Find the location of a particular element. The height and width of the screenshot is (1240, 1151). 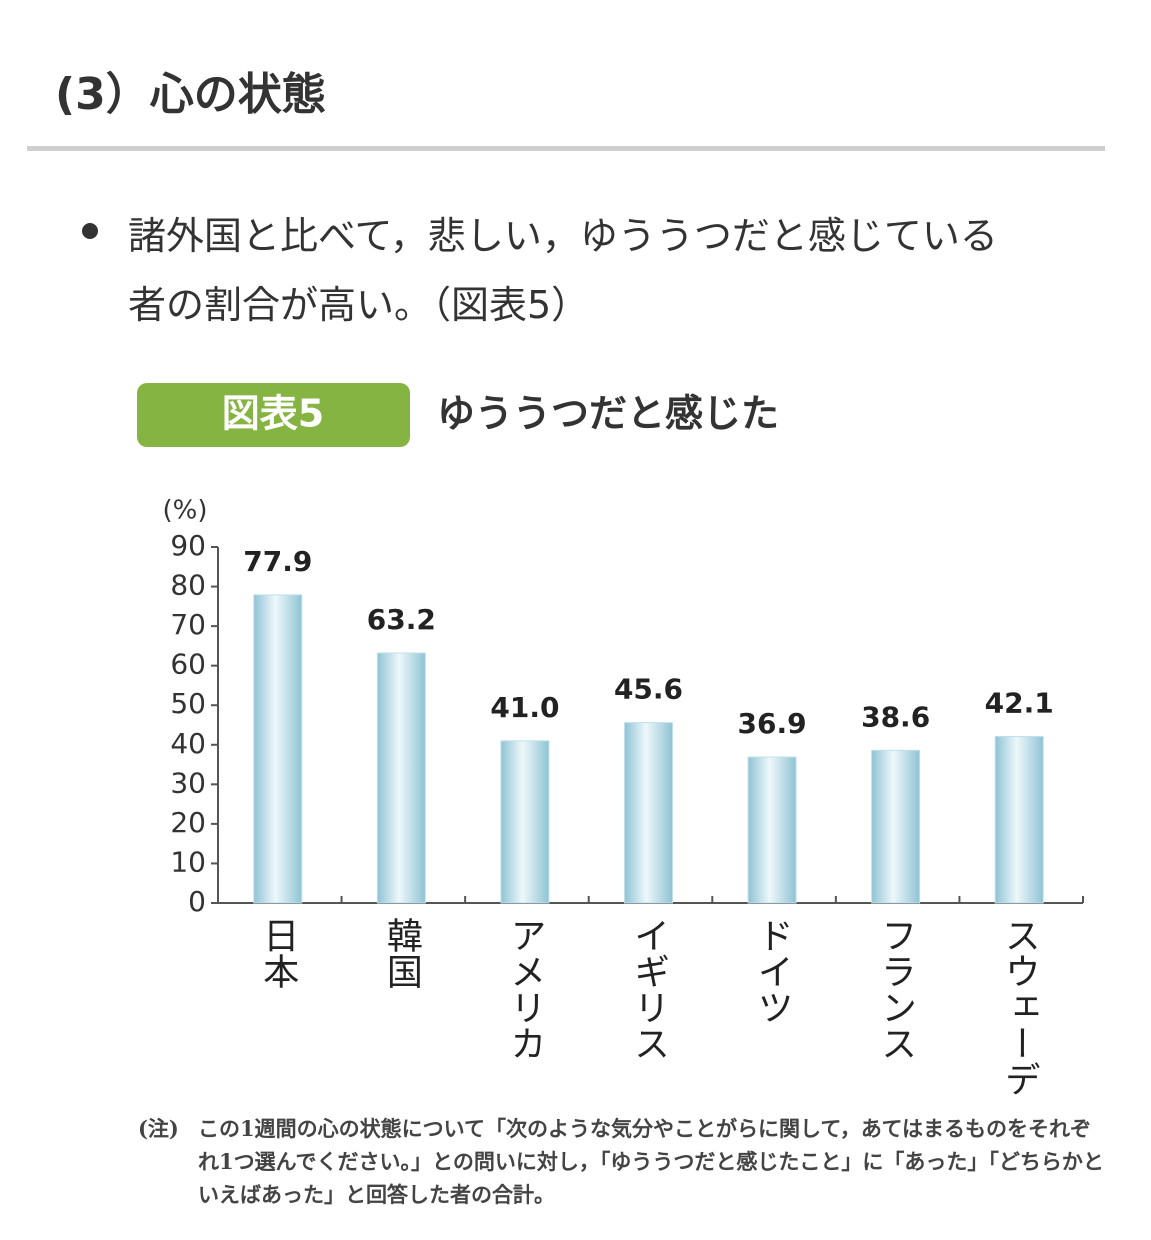

chart-title: ゆううつだと感じた is located at coordinates (608, 414).